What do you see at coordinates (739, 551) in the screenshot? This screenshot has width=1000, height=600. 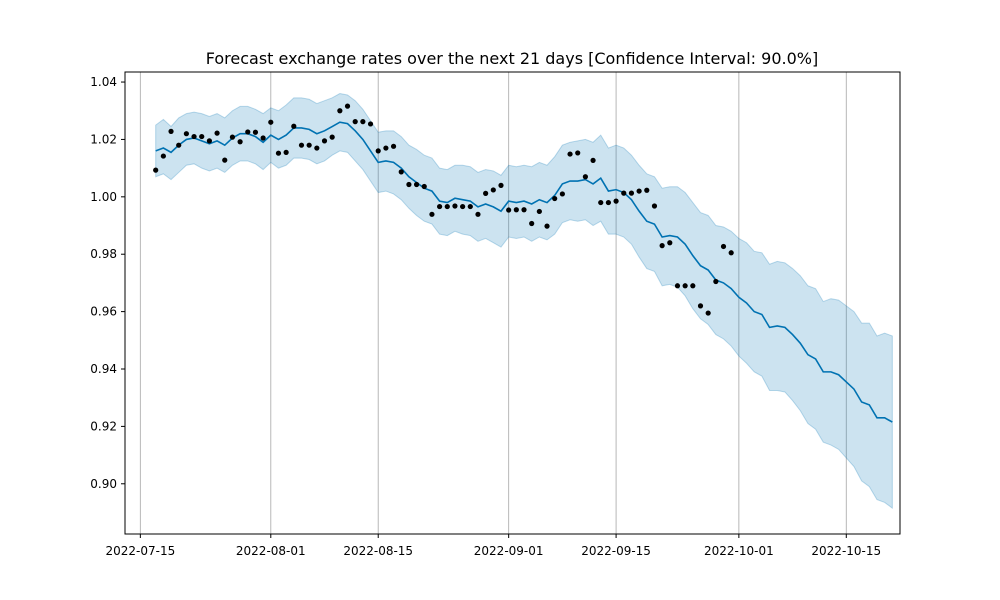 I see `x-tick-label: 2022-10-01` at bounding box center [739, 551].